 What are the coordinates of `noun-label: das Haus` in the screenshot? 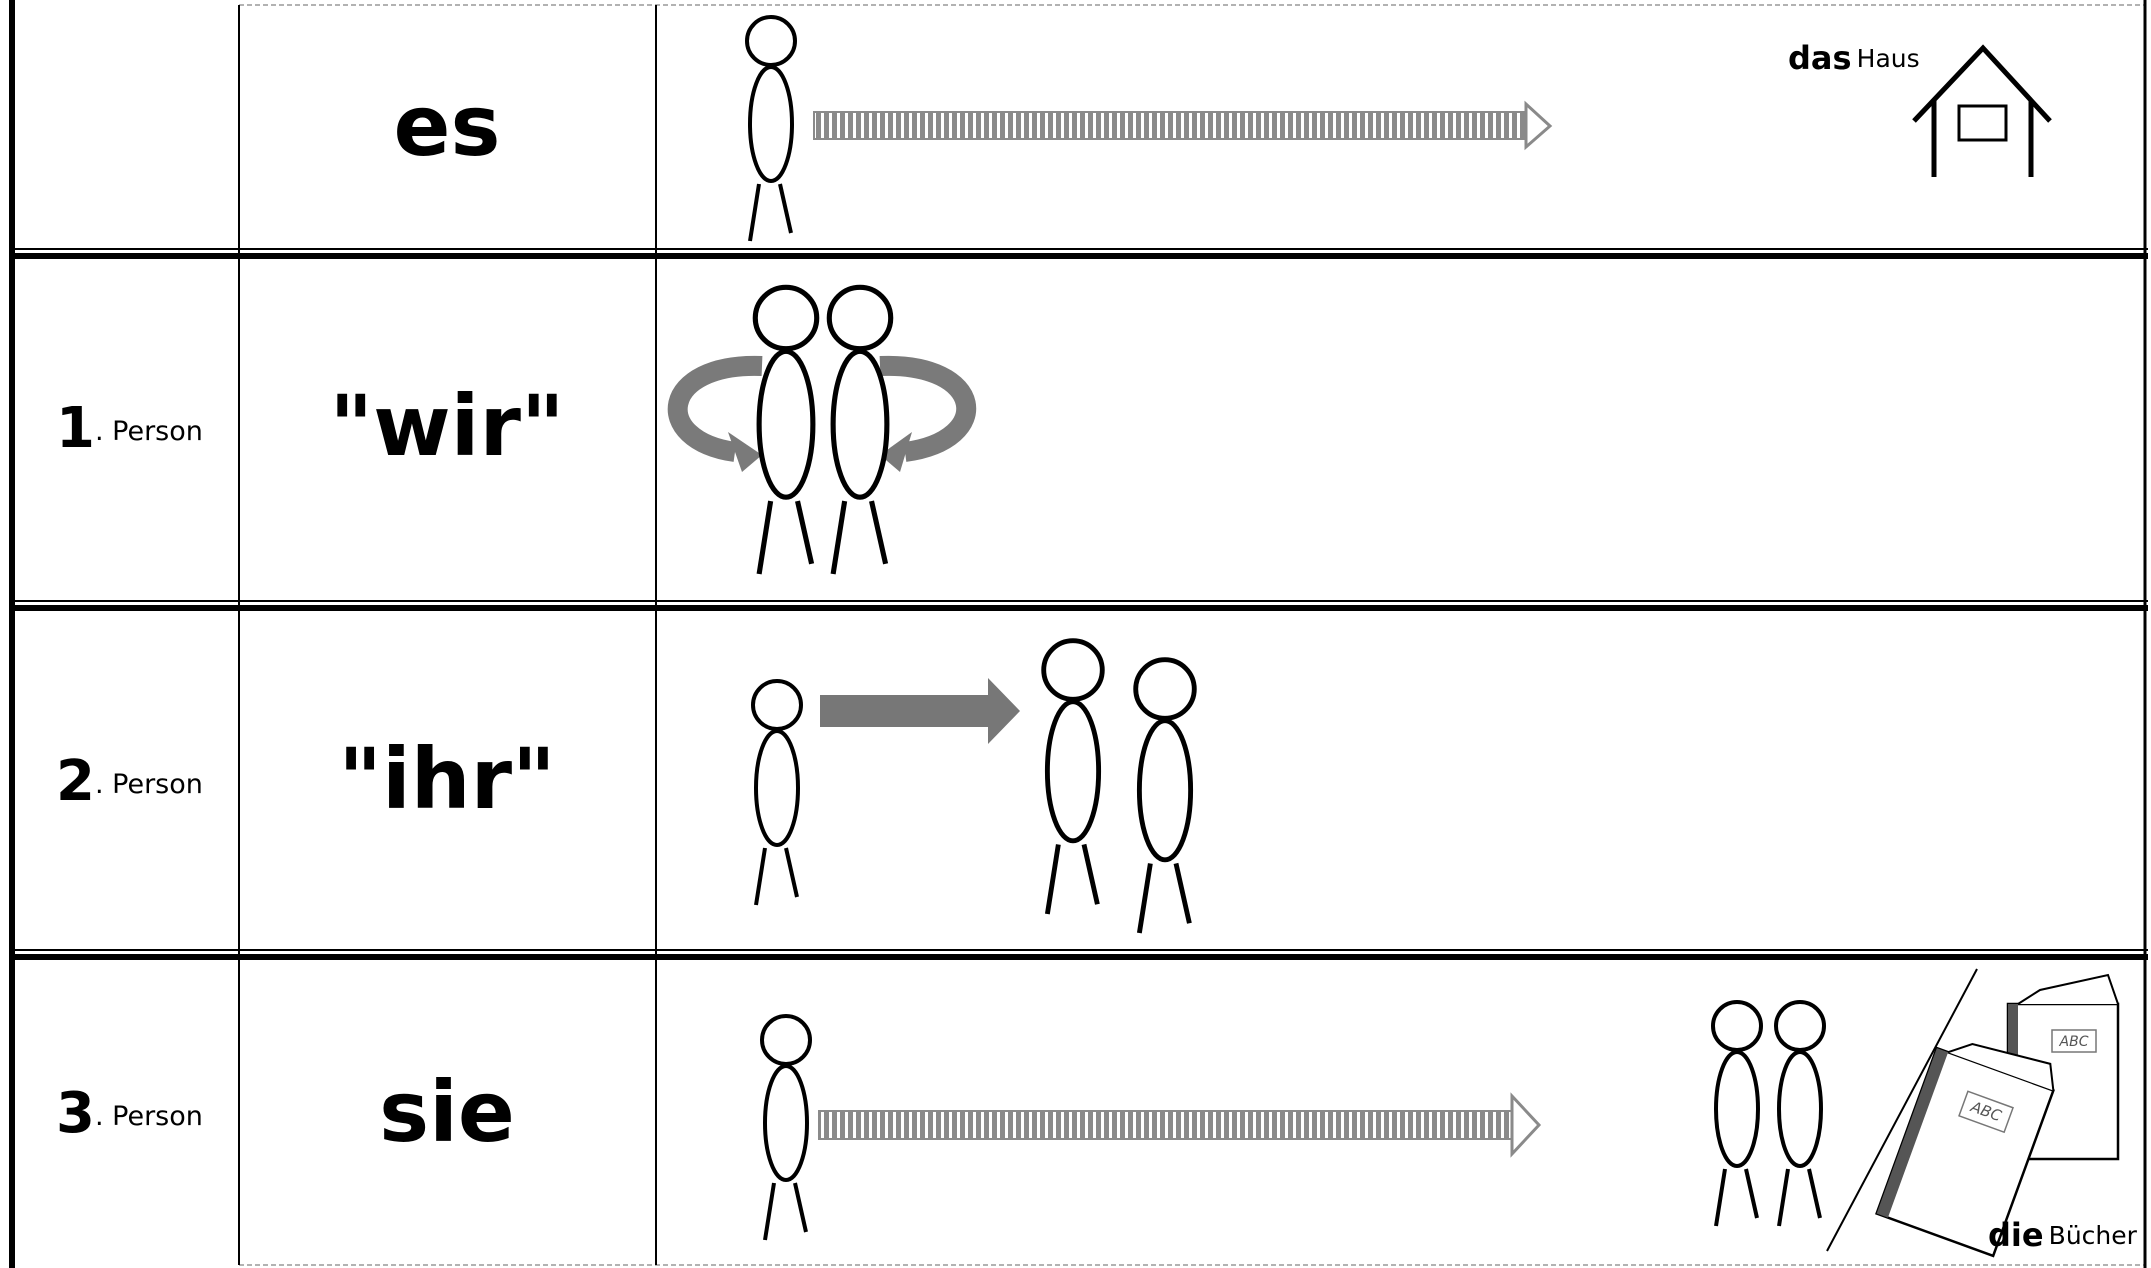 It's located at (1854, 58).